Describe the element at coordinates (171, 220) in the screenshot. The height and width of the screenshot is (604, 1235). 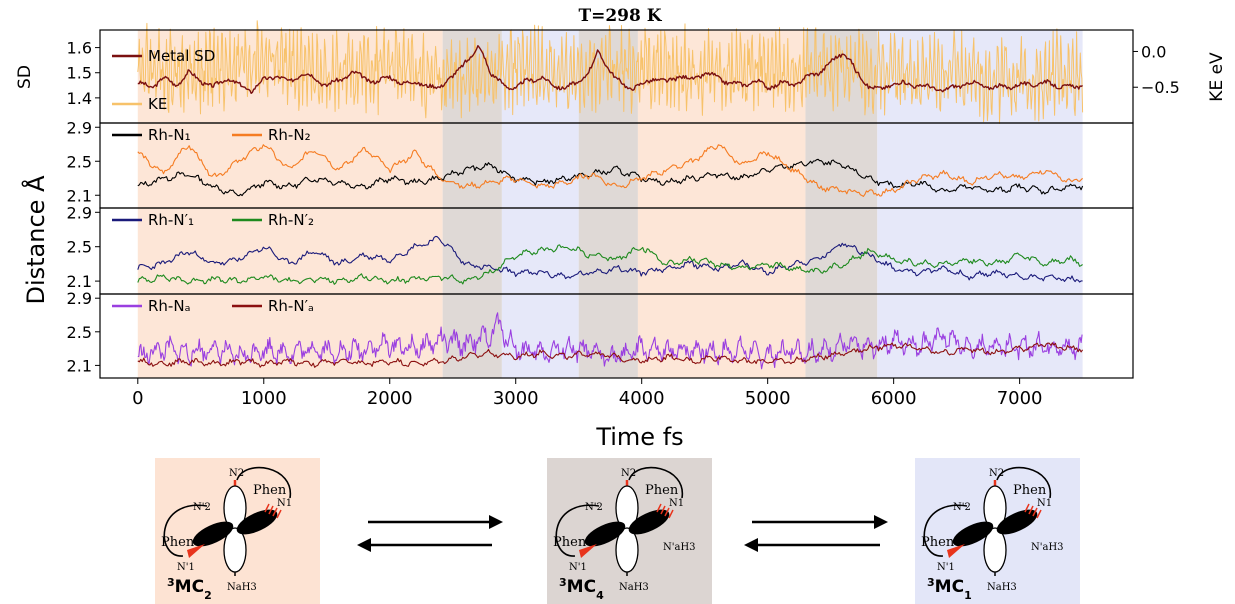
I see `legend-label-p2-0: Rh-N′₁` at that location.